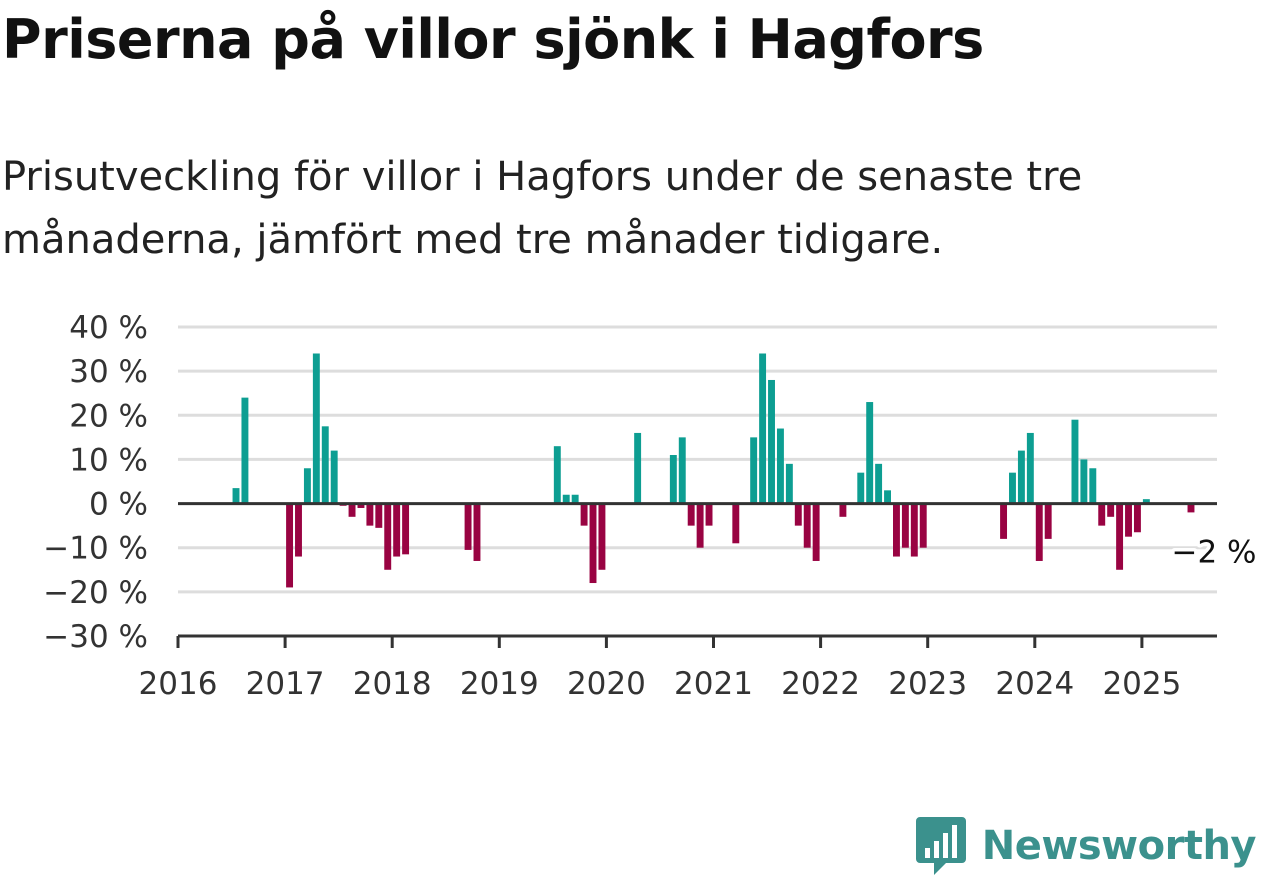 Image resolution: width=1262 pixels, height=879 pixels. Describe the element at coordinates (1141, 684) in the screenshot. I see `x-tick-label: 2025` at that location.